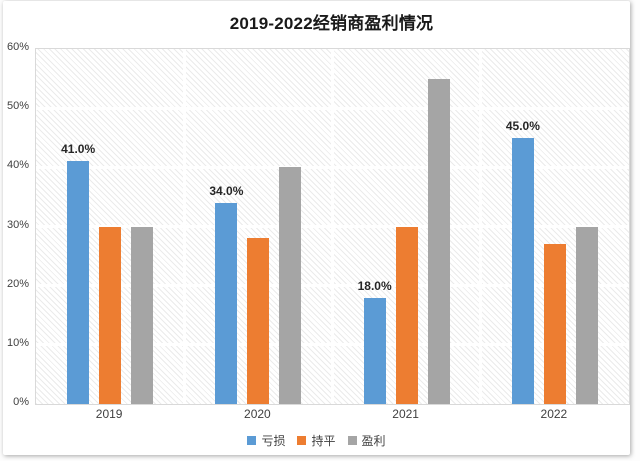 This screenshot has height=461, width=640. What do you see at coordinates (78, 149) in the screenshot?
I see `bar-label: 41.0%` at bounding box center [78, 149].